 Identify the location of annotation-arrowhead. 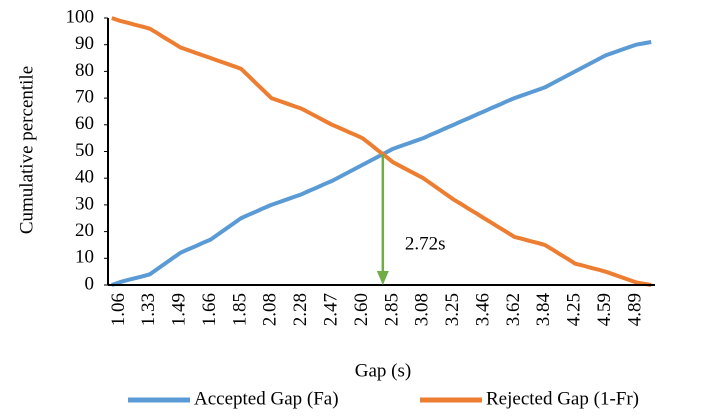
(382, 278).